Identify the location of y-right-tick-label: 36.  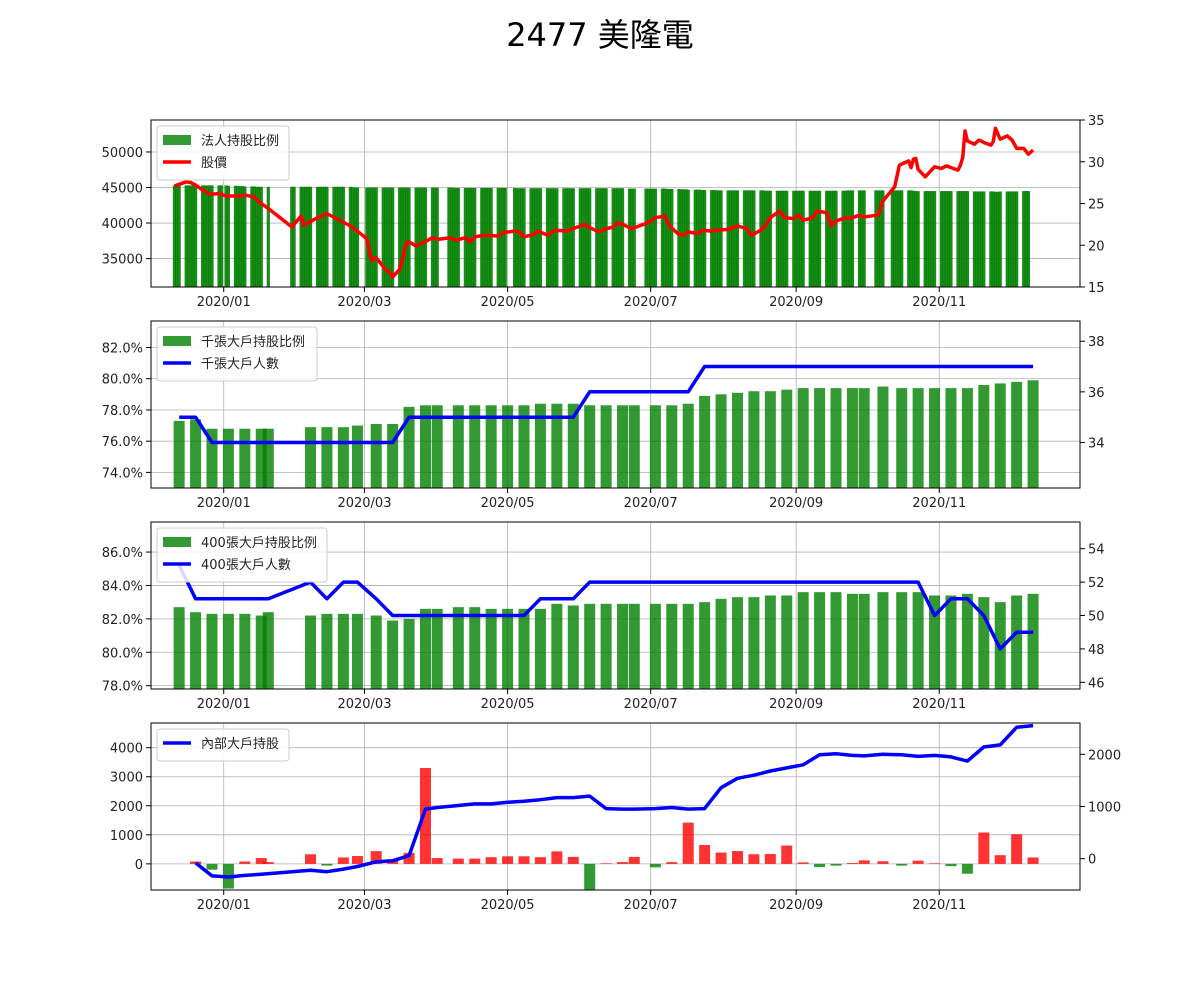
(1096, 393).